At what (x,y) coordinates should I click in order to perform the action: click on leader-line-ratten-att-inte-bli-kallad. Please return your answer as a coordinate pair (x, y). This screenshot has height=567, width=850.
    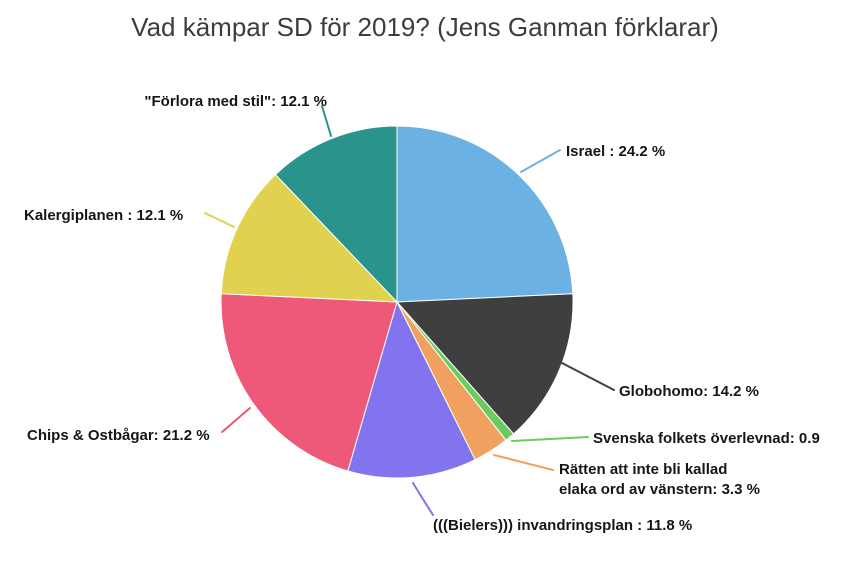
    Looking at the image, I should click on (523, 462).